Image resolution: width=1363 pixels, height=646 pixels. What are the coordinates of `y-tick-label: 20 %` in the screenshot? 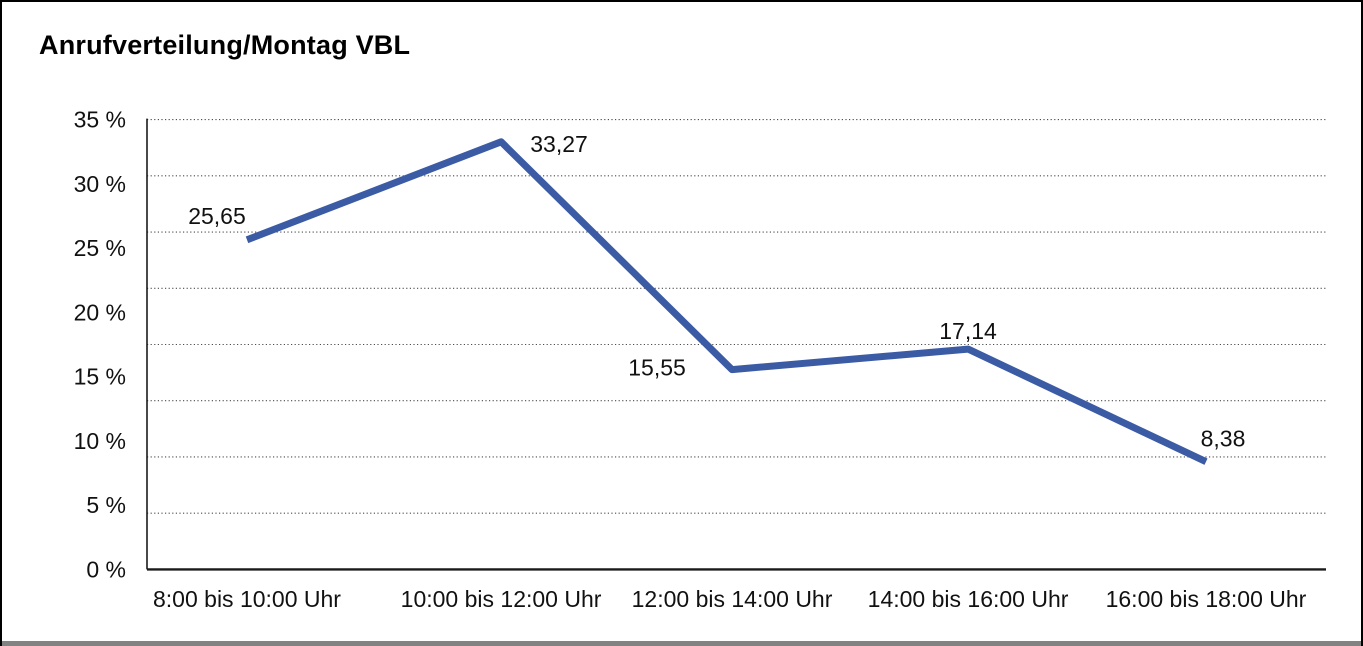 It's located at (100, 312).